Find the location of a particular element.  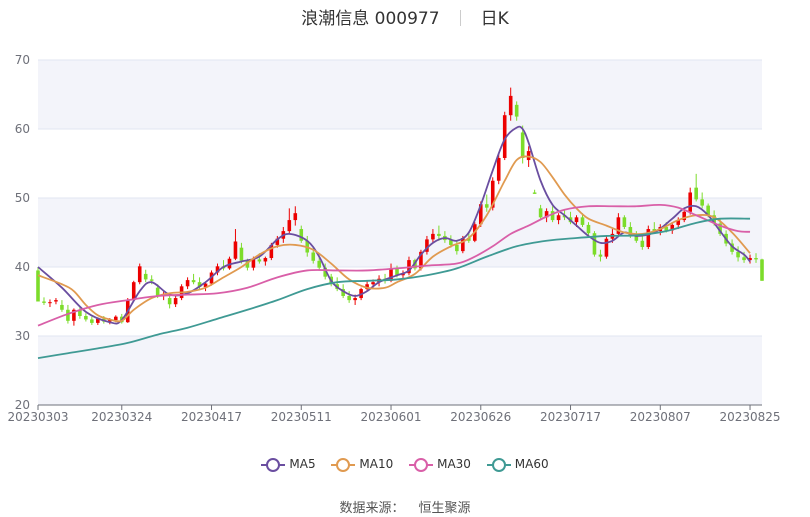

y-tick-label: 50 is located at coordinates (22, 198).